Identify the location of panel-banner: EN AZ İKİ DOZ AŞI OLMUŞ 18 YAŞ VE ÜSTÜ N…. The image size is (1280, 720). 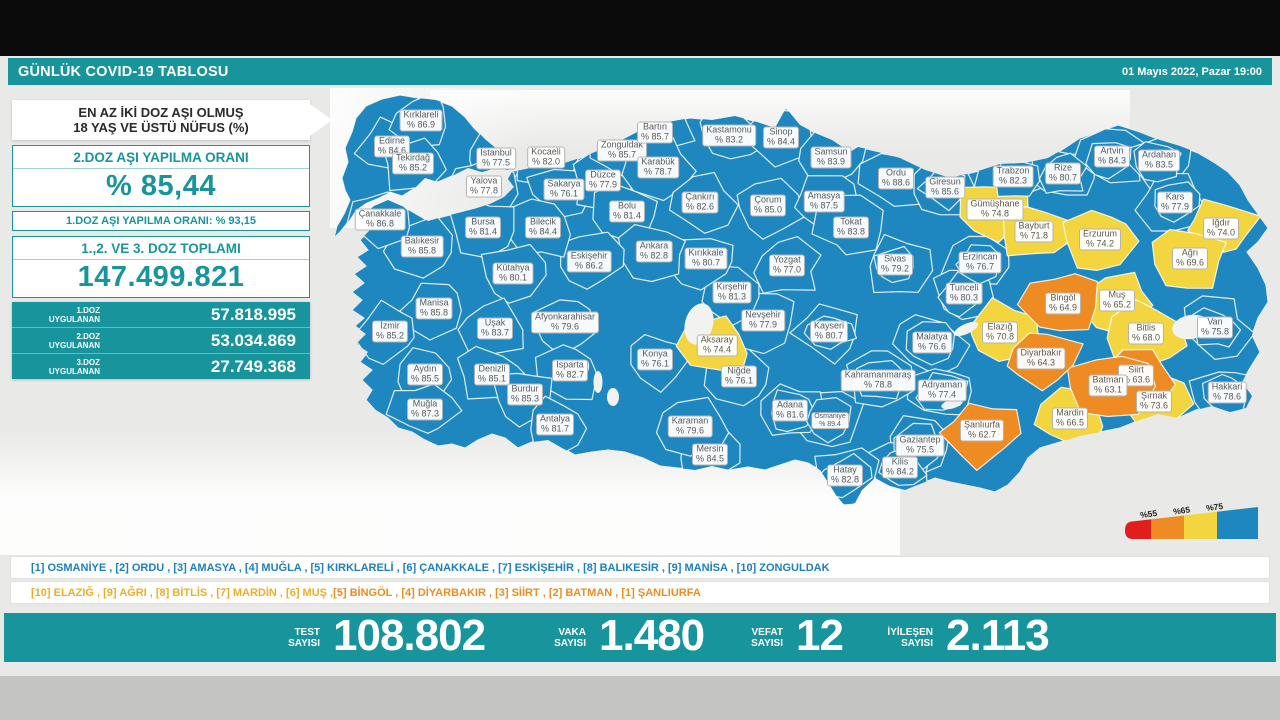
(172, 120).